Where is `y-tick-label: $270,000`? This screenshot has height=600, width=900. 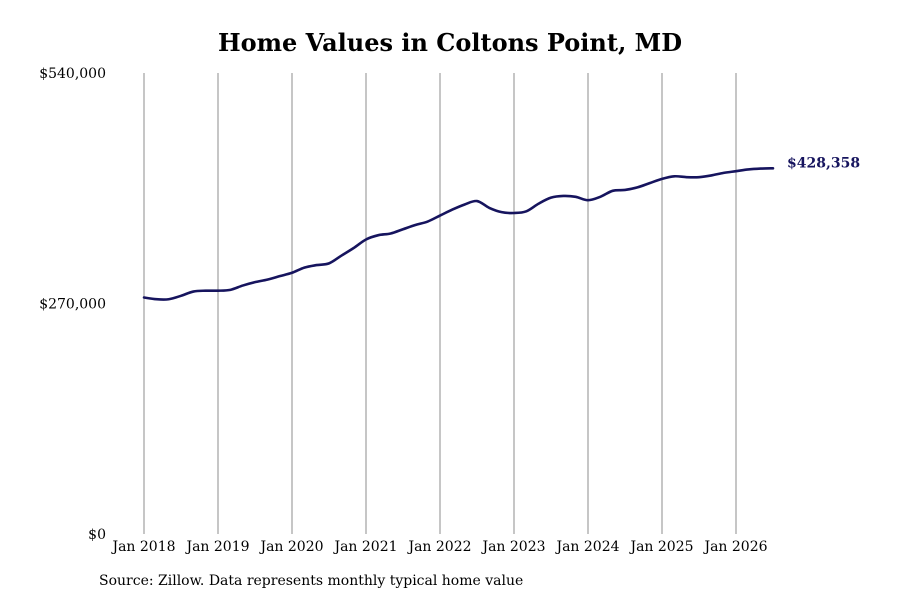 y-tick-label: $270,000 is located at coordinates (72, 305).